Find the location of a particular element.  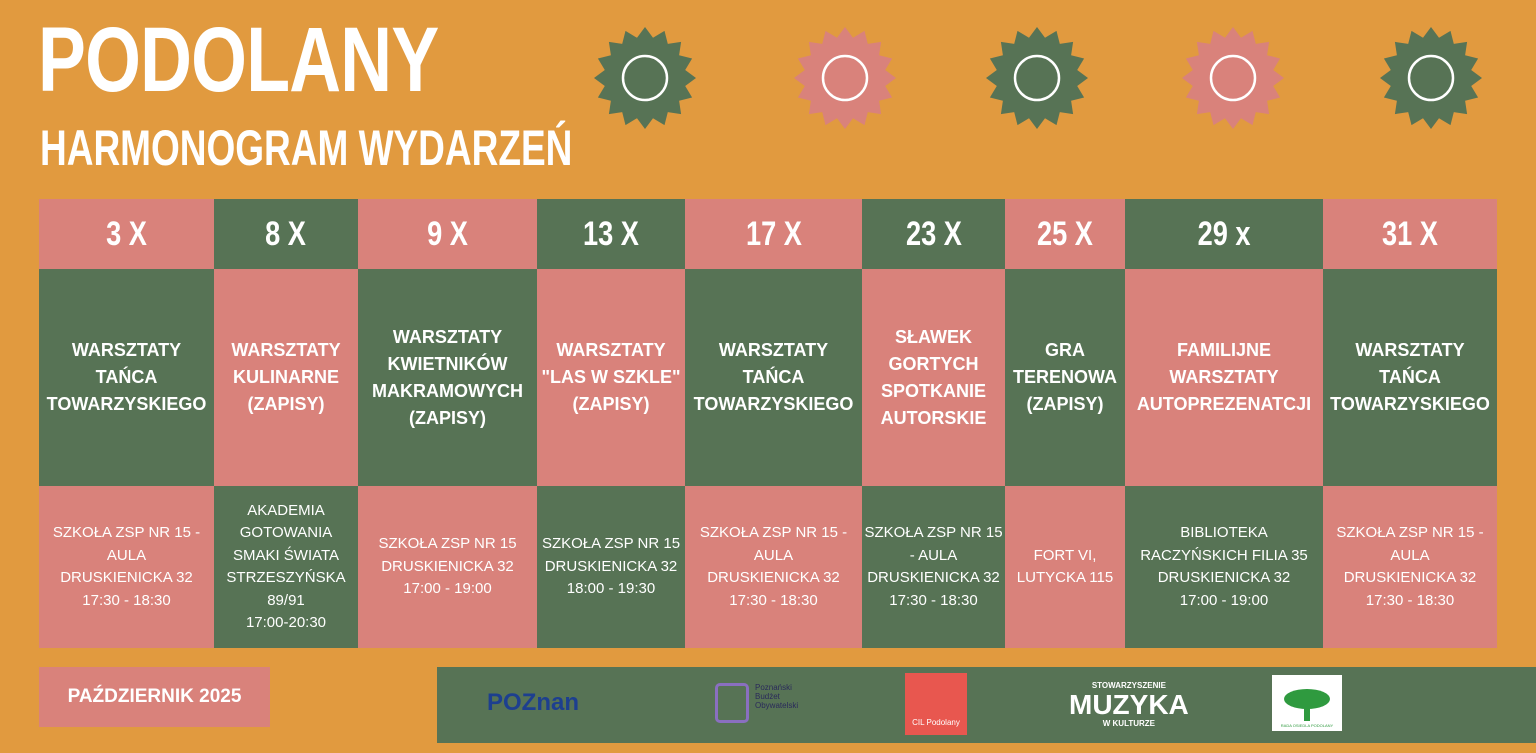

event-line: AUTOPREZENATCJI is located at coordinates (1224, 404).